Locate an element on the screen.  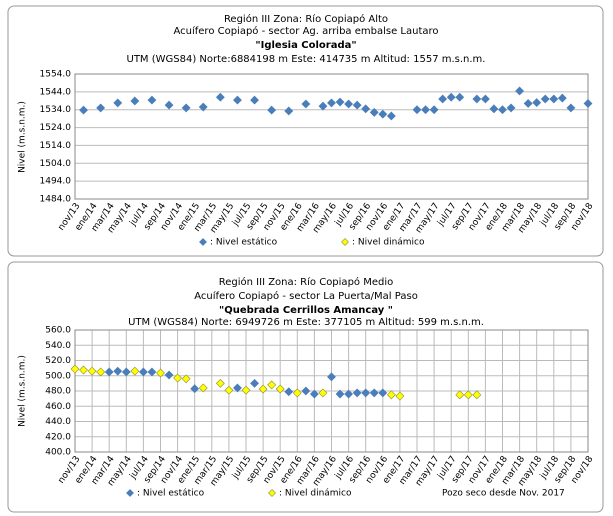
y-tick-label: 480.0 is located at coordinates (58, 392).